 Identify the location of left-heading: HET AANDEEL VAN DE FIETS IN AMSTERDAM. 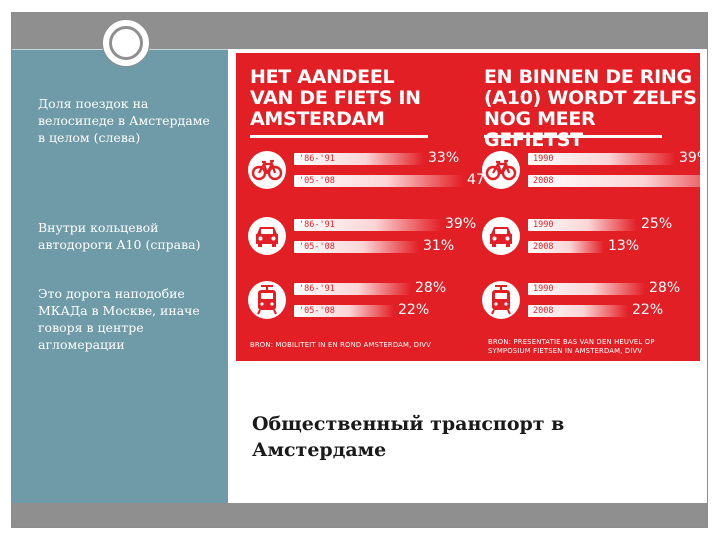
(335, 98).